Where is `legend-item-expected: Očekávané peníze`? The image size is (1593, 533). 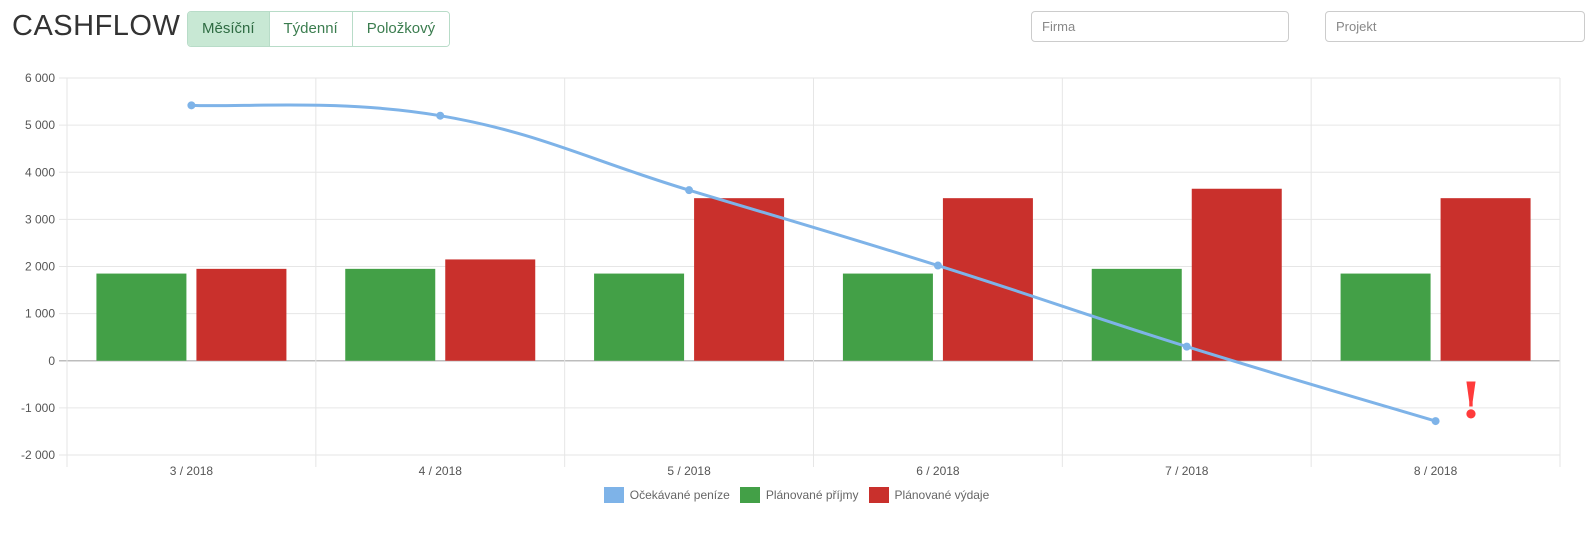
legend-item-expected: Očekávané peníze is located at coordinates (666, 495).